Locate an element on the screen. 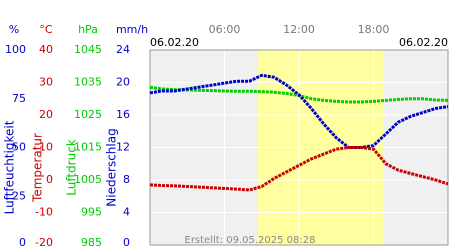 The image size is (450, 250). x-tick-label: 18:00 is located at coordinates (374, 29).